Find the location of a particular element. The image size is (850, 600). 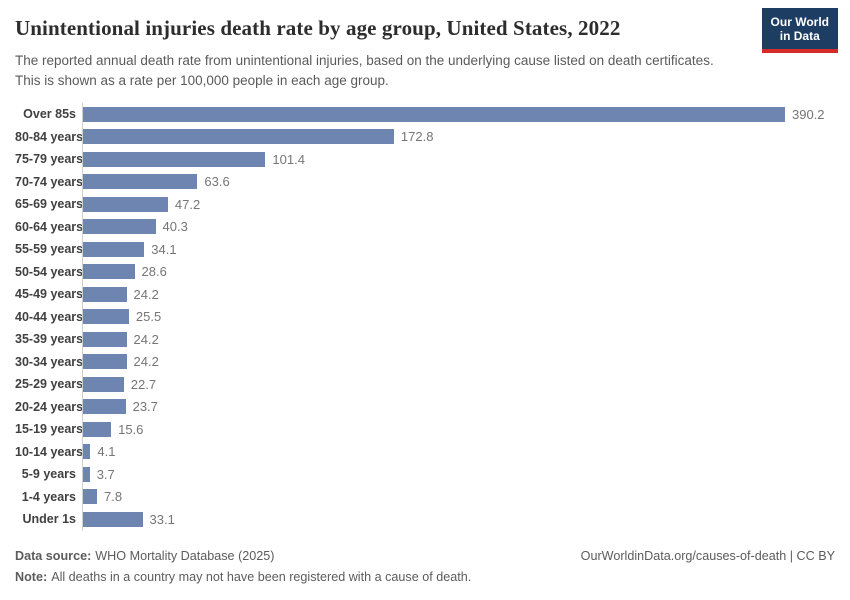

value-label: 172.8 is located at coordinates (417, 137).